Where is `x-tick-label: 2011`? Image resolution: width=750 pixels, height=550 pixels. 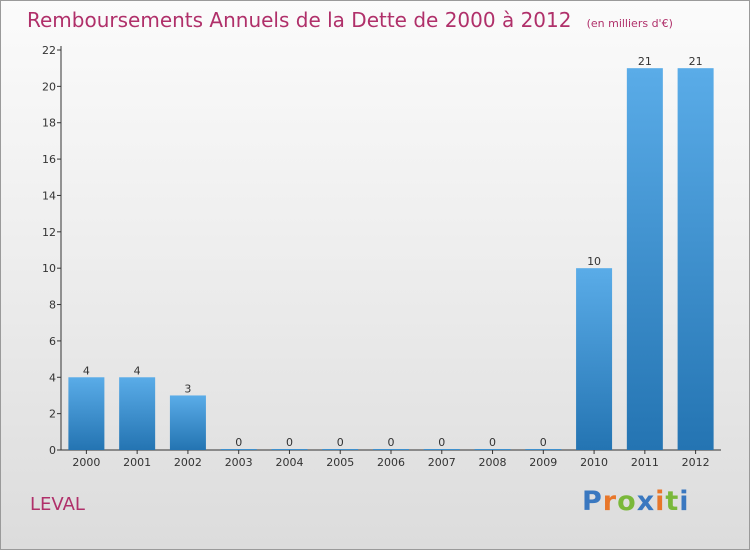 x-tick-label: 2011 is located at coordinates (645, 462).